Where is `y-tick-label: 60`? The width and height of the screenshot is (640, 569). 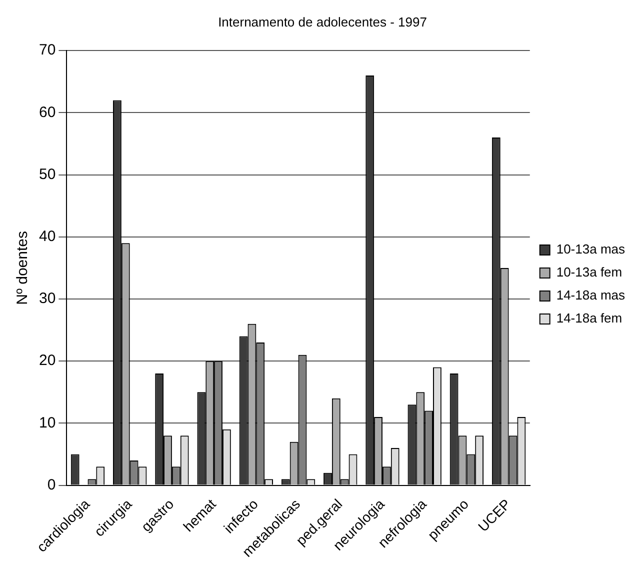
y-tick-label: 60 is located at coordinates (47, 112).